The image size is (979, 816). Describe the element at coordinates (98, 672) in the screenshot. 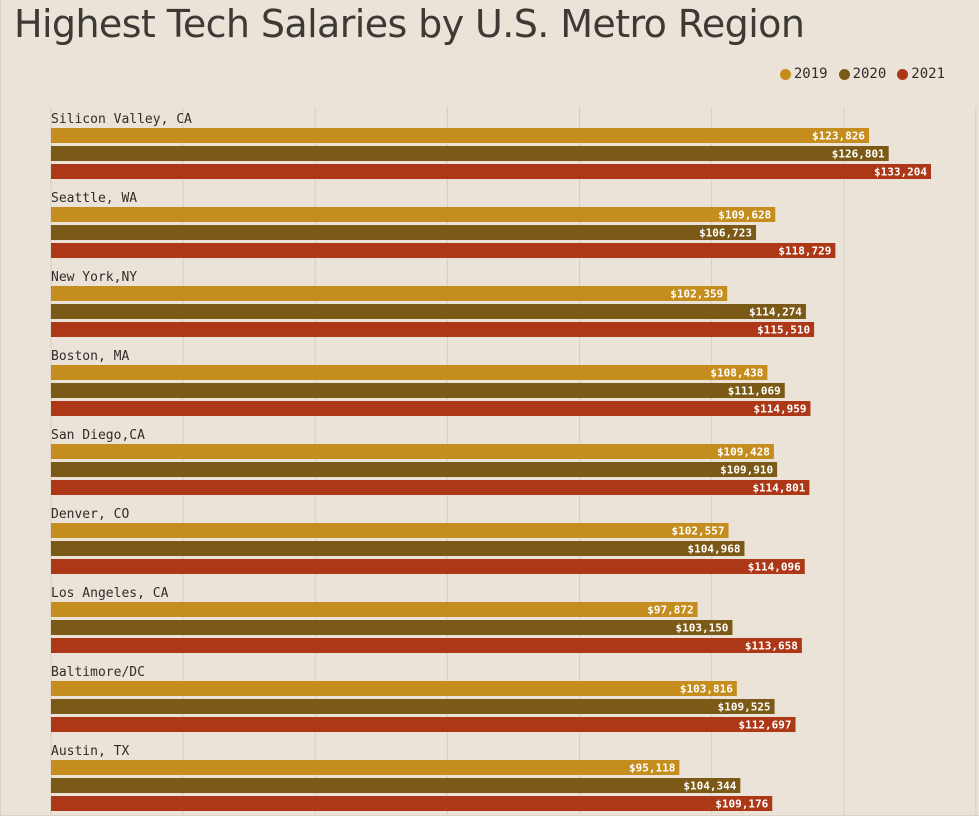

I see `category-label: Baltimore/DC` at that location.